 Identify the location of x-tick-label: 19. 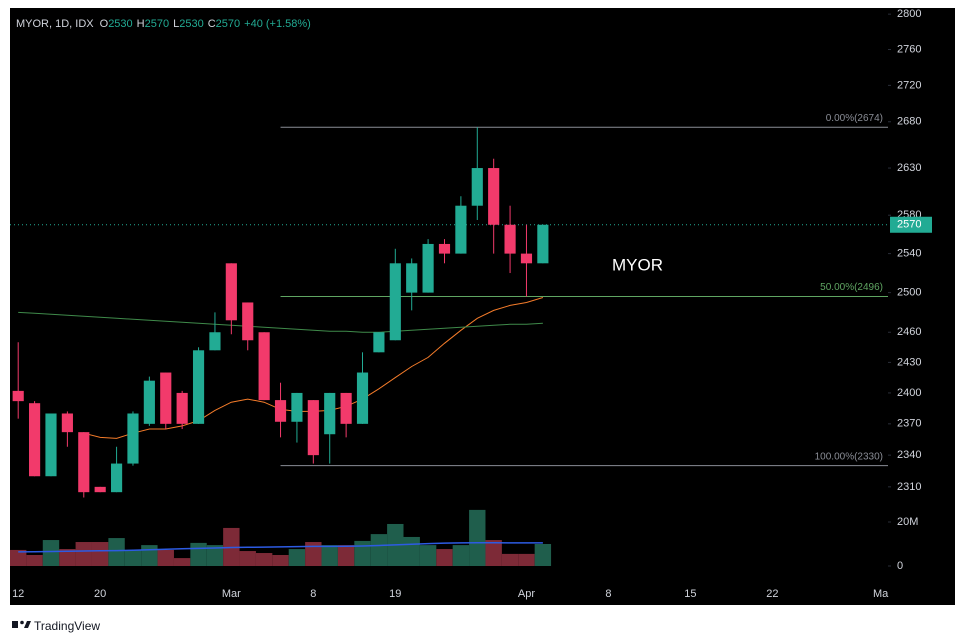
(395, 594).